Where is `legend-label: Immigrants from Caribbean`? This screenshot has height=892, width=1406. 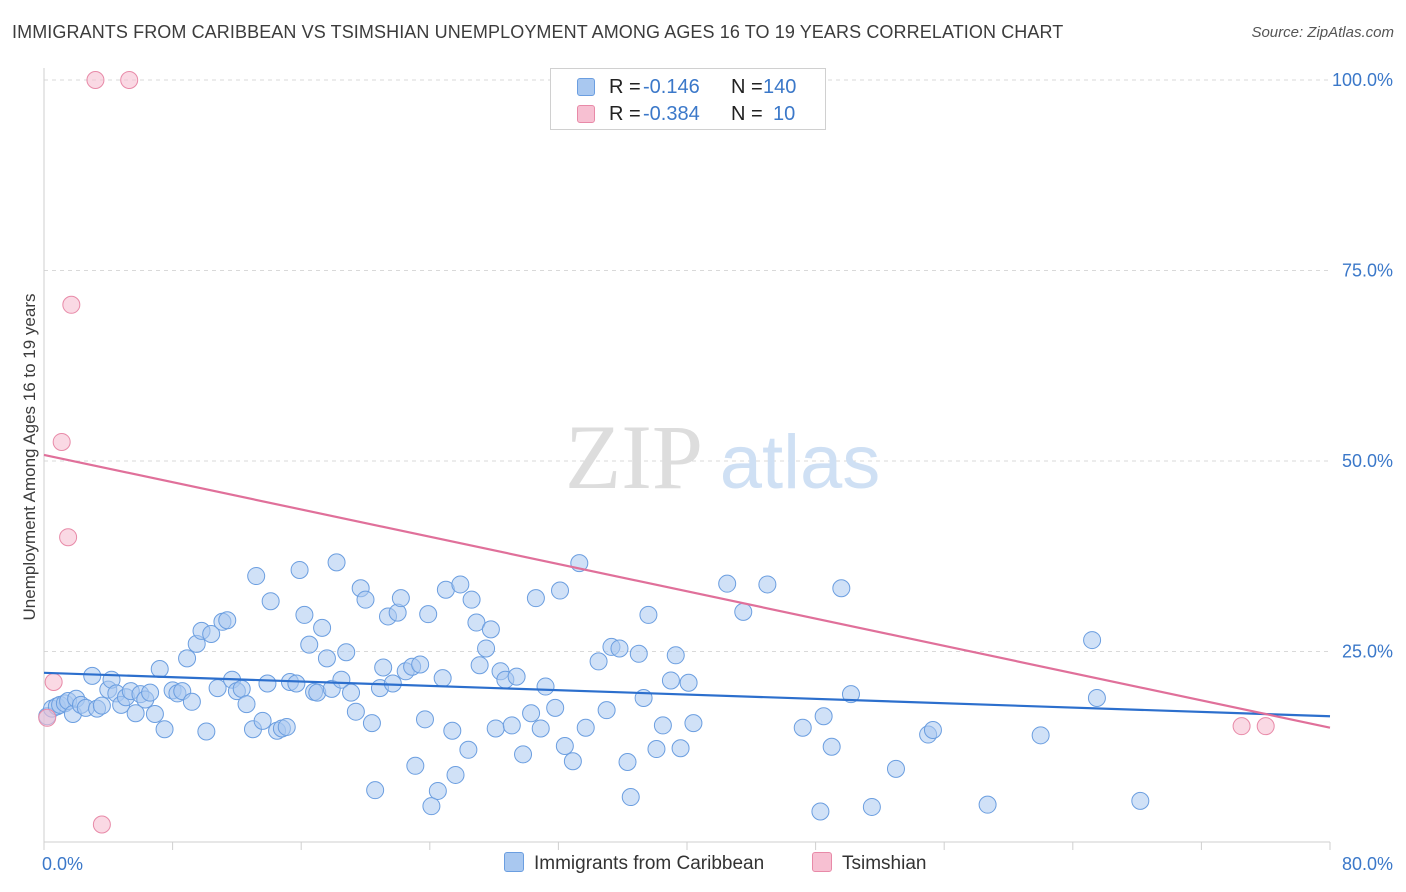
legend-label: Immigrants from Caribbean is located at coordinates (649, 863).